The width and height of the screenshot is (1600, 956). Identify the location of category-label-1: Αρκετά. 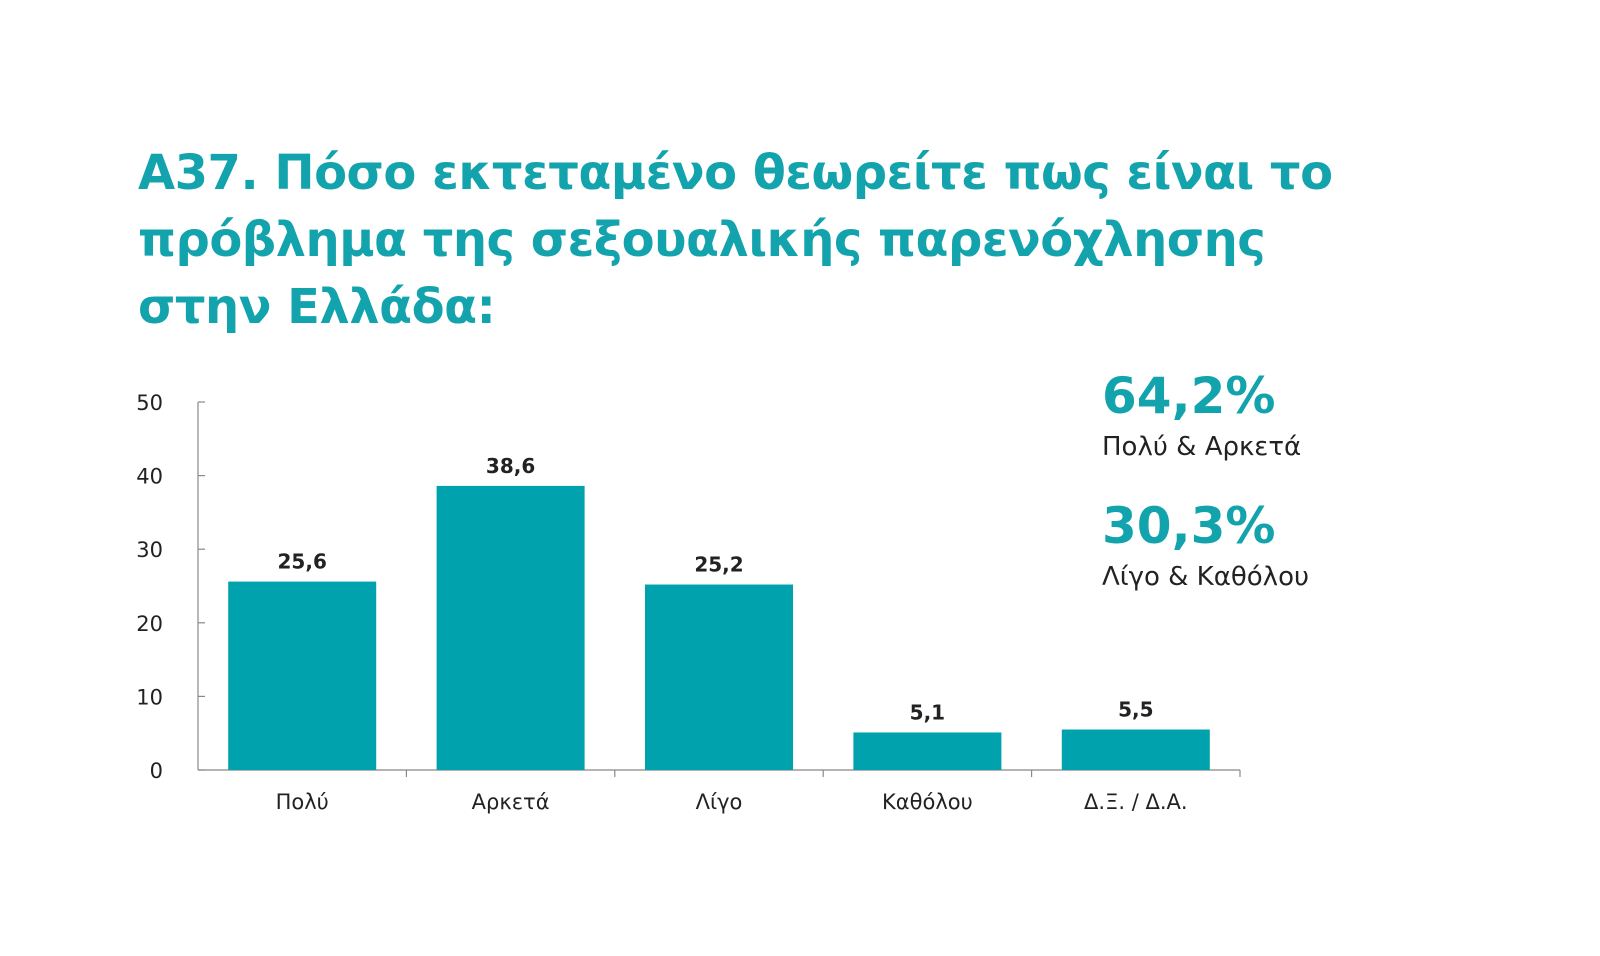
(511, 802).